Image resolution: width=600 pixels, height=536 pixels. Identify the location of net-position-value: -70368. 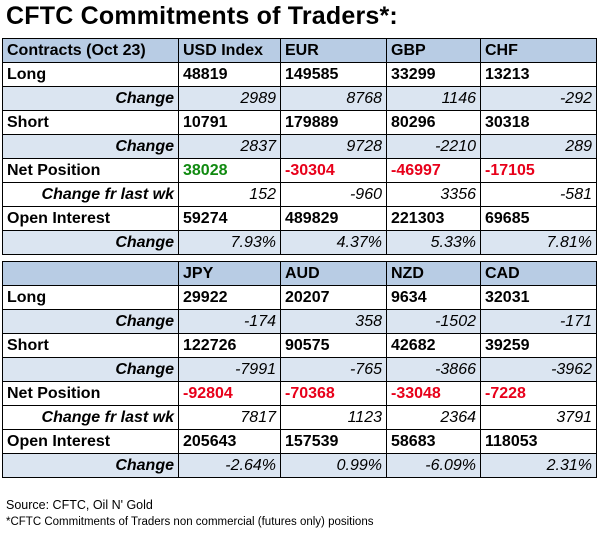
(333, 393).